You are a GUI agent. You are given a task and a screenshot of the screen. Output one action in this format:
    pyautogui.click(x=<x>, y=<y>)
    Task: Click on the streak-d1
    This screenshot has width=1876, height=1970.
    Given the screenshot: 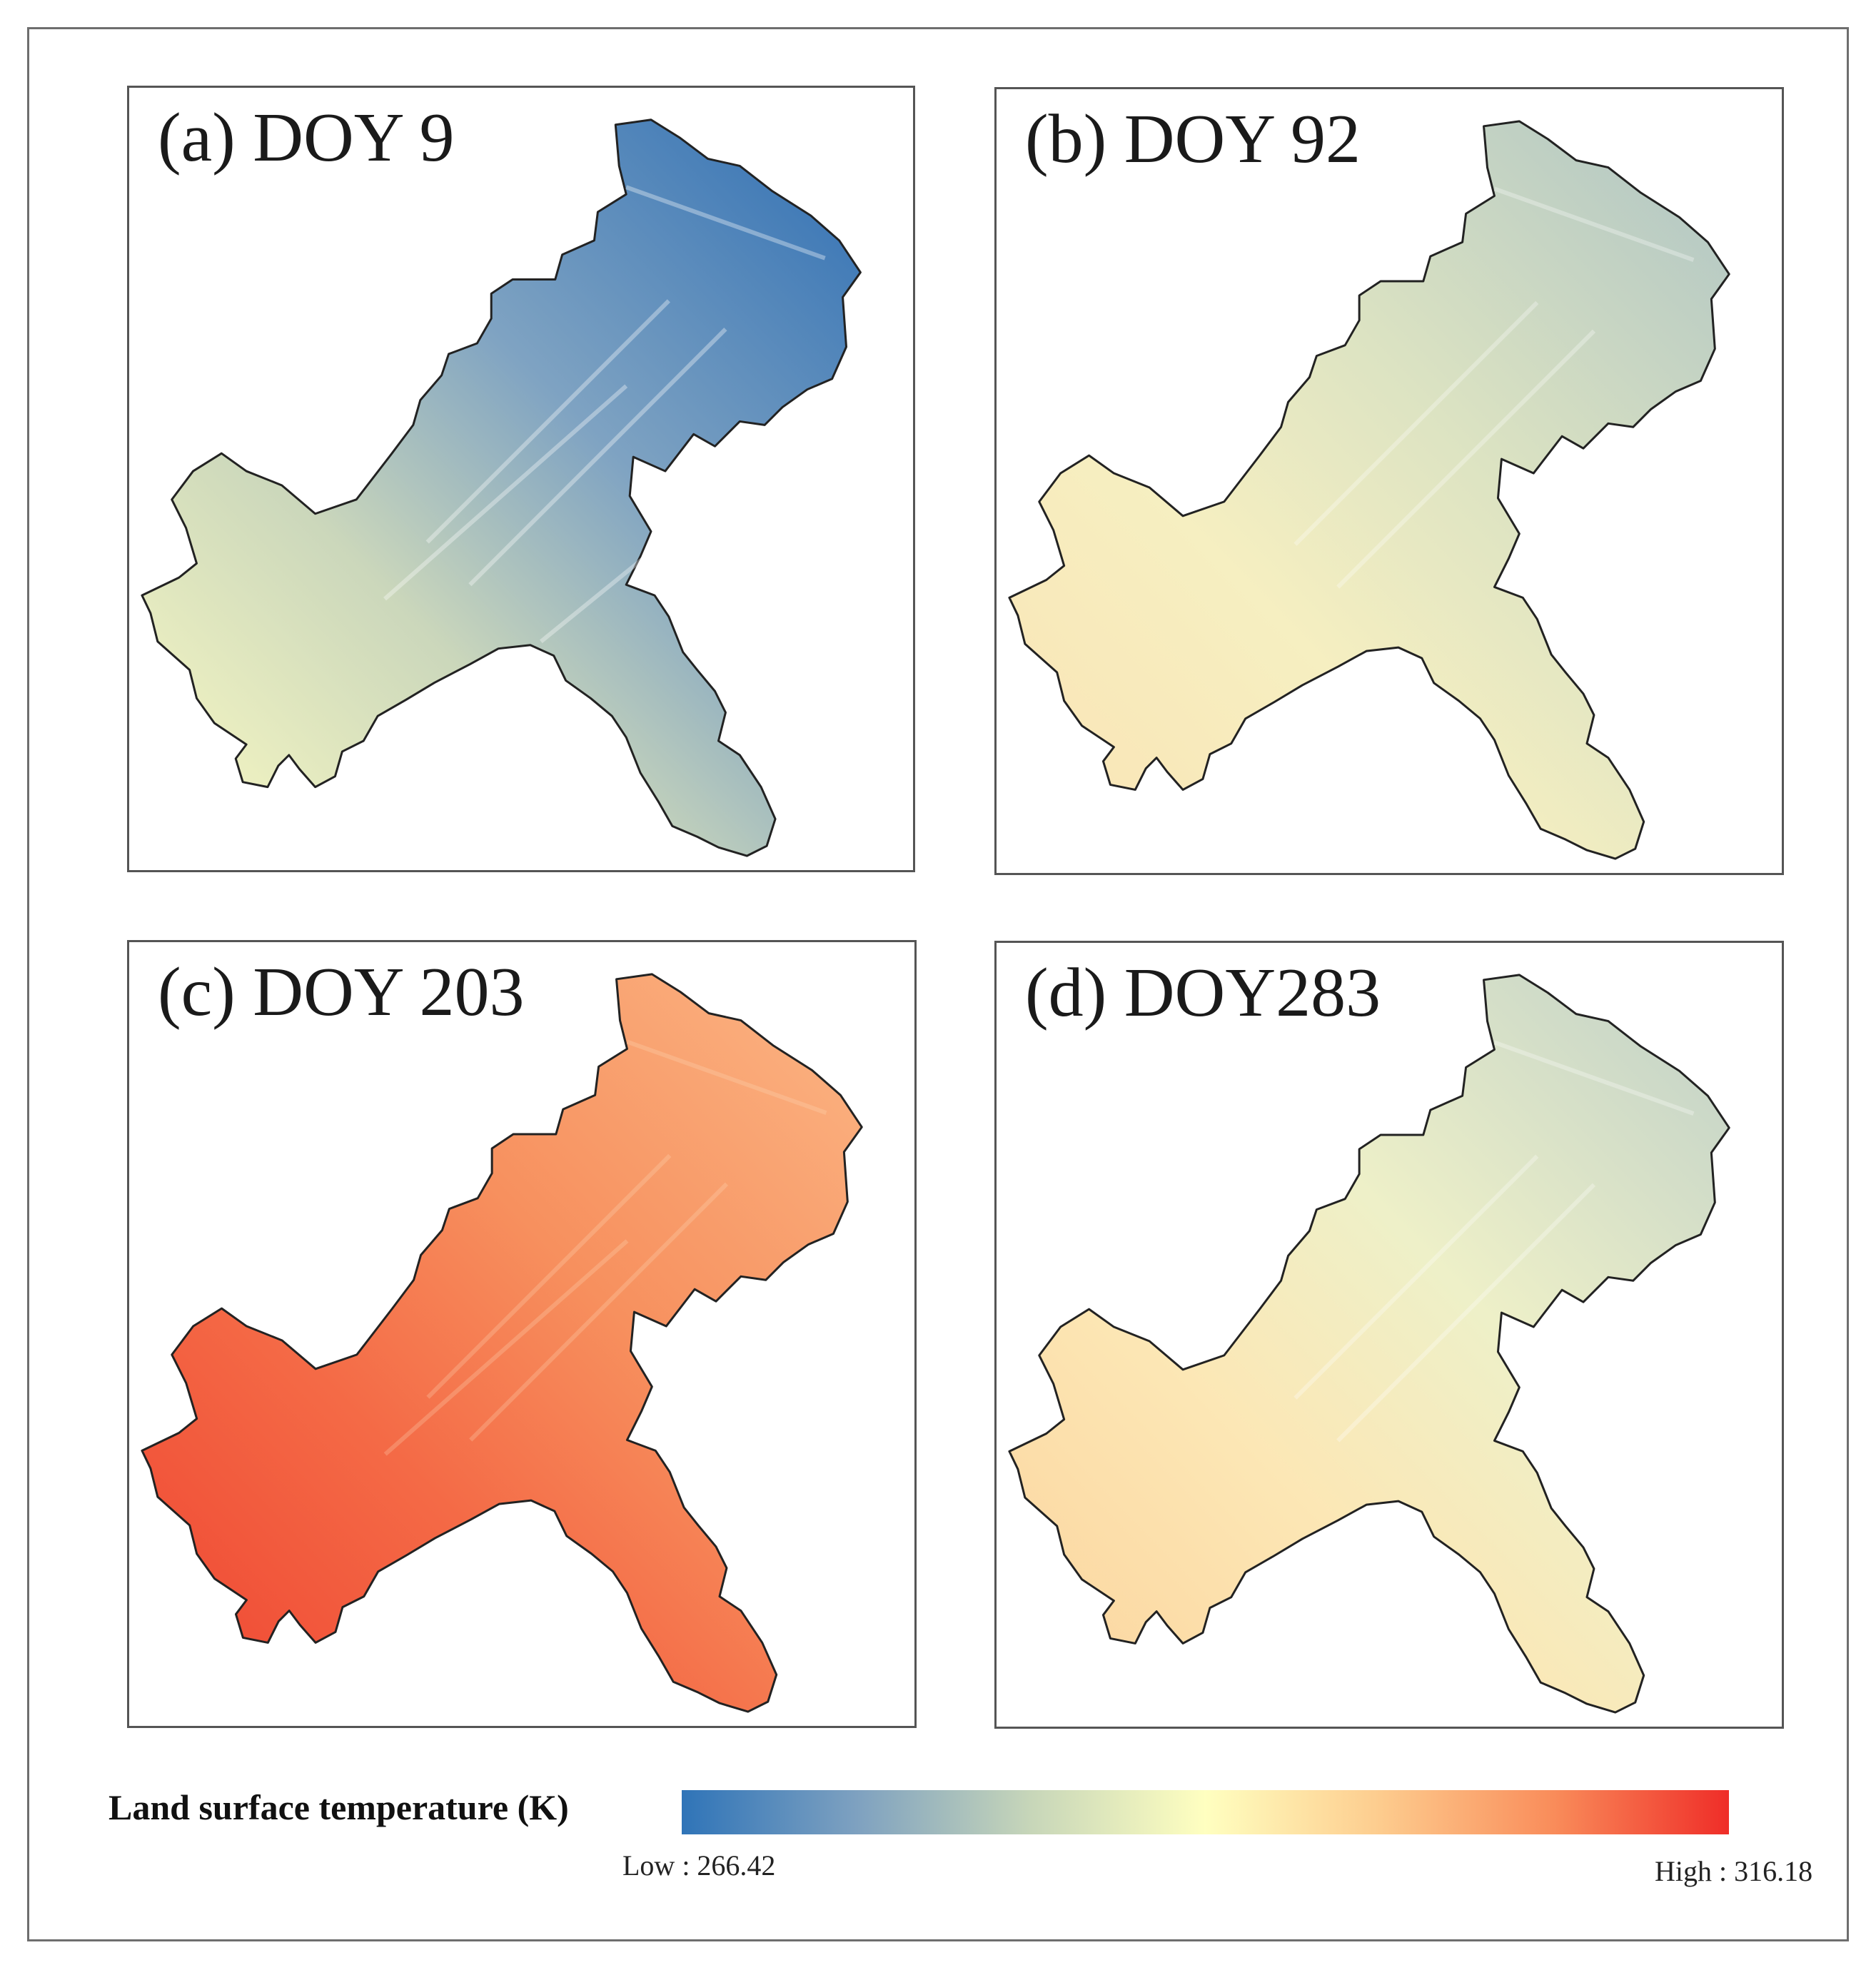 What is the action you would take?
    pyautogui.click(x=1416, y=1277)
    